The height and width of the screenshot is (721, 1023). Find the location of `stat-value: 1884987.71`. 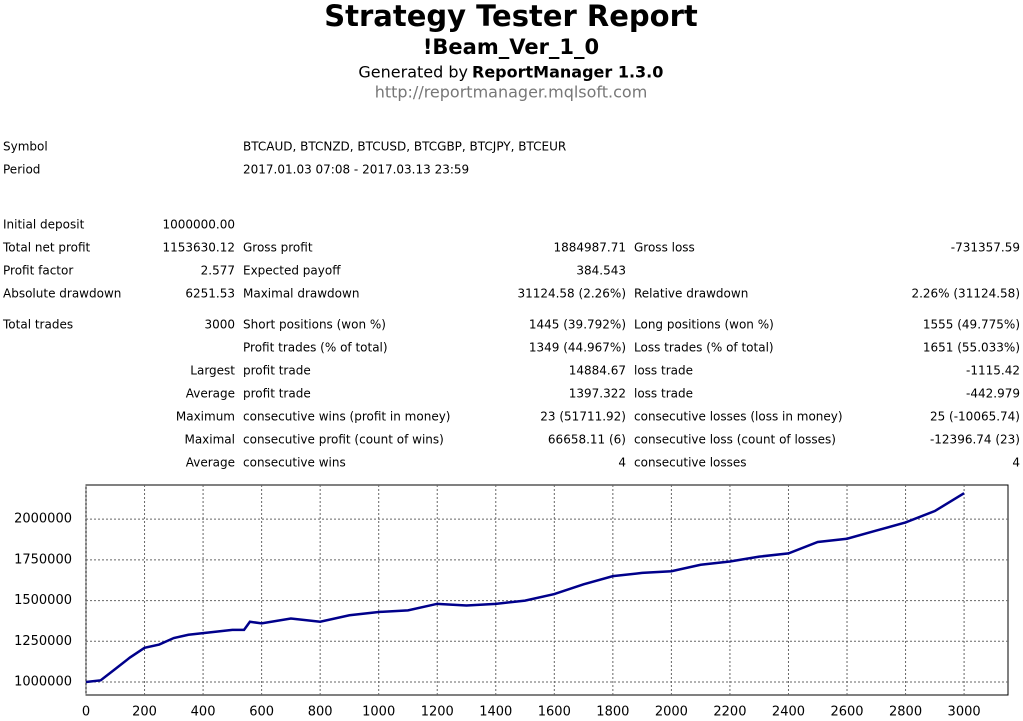

stat-value: 1884987.71 is located at coordinates (589, 248).